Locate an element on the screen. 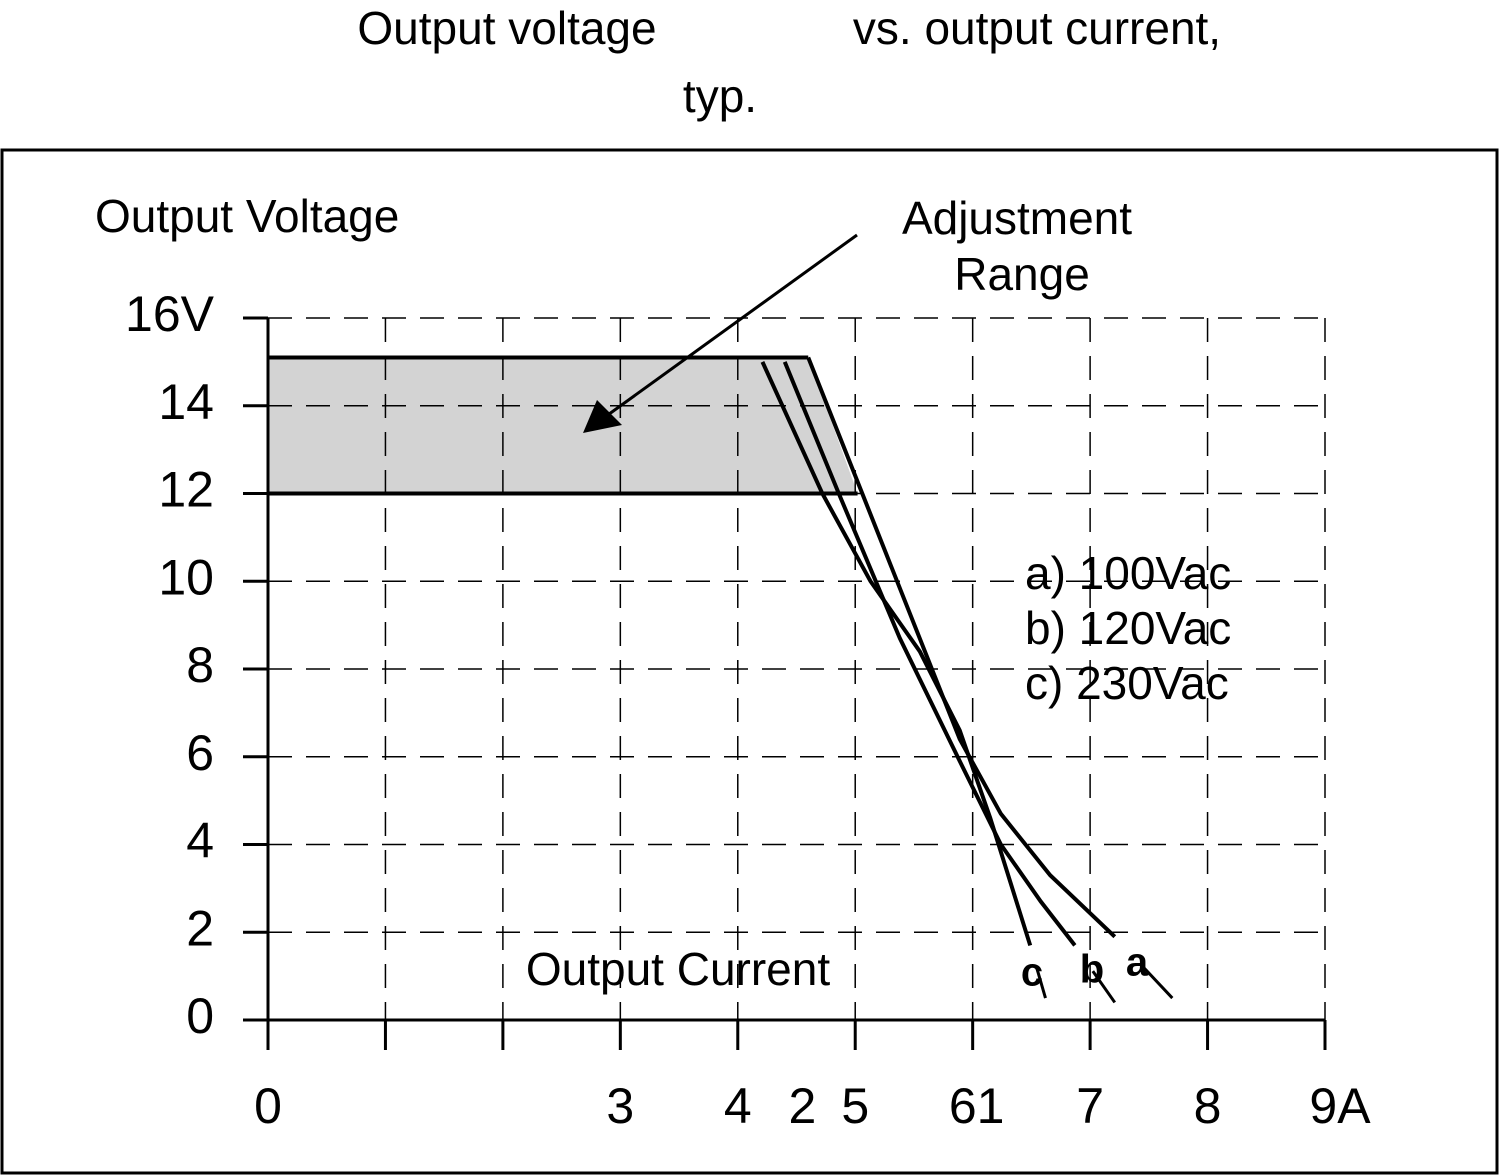 Image resolution: width=1500 pixels, height=1176 pixels. y-tick-label: 4 is located at coordinates (200, 841).